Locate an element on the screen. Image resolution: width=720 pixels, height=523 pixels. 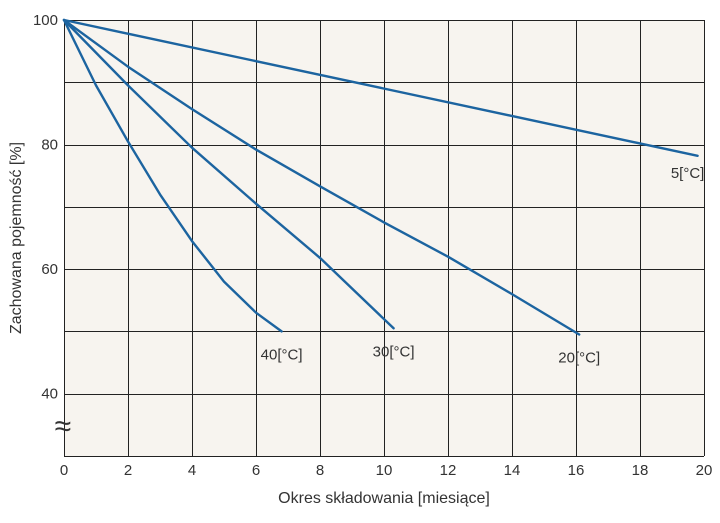
x-tick-label: 8 is located at coordinates (320, 470).